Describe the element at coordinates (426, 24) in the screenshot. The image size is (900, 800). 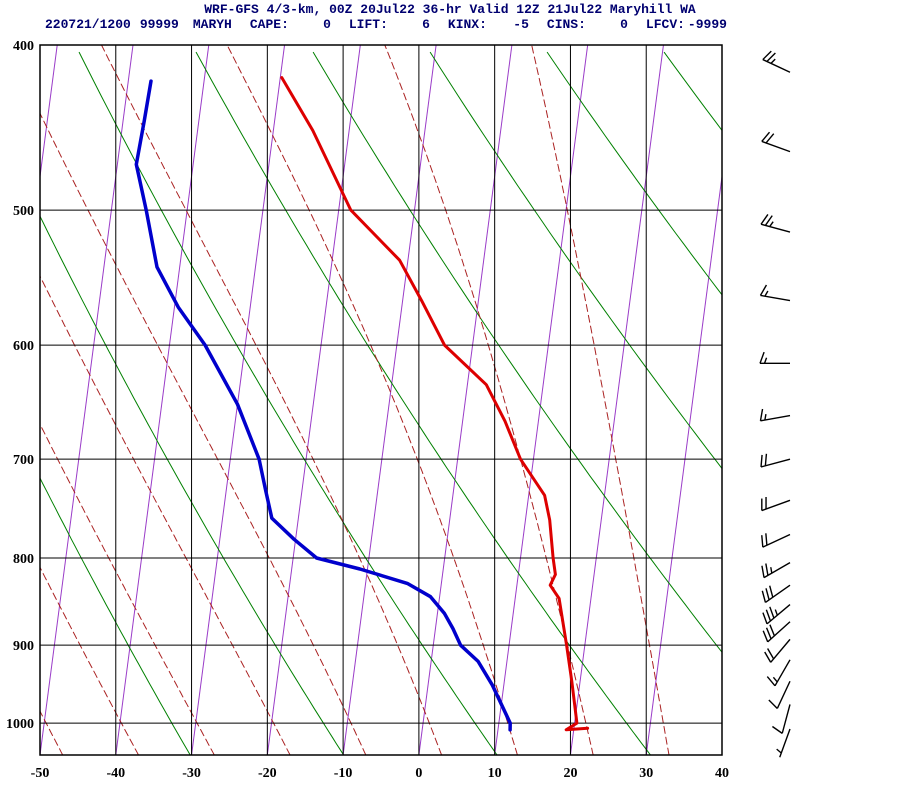
I see `lift-value: 6` at that location.